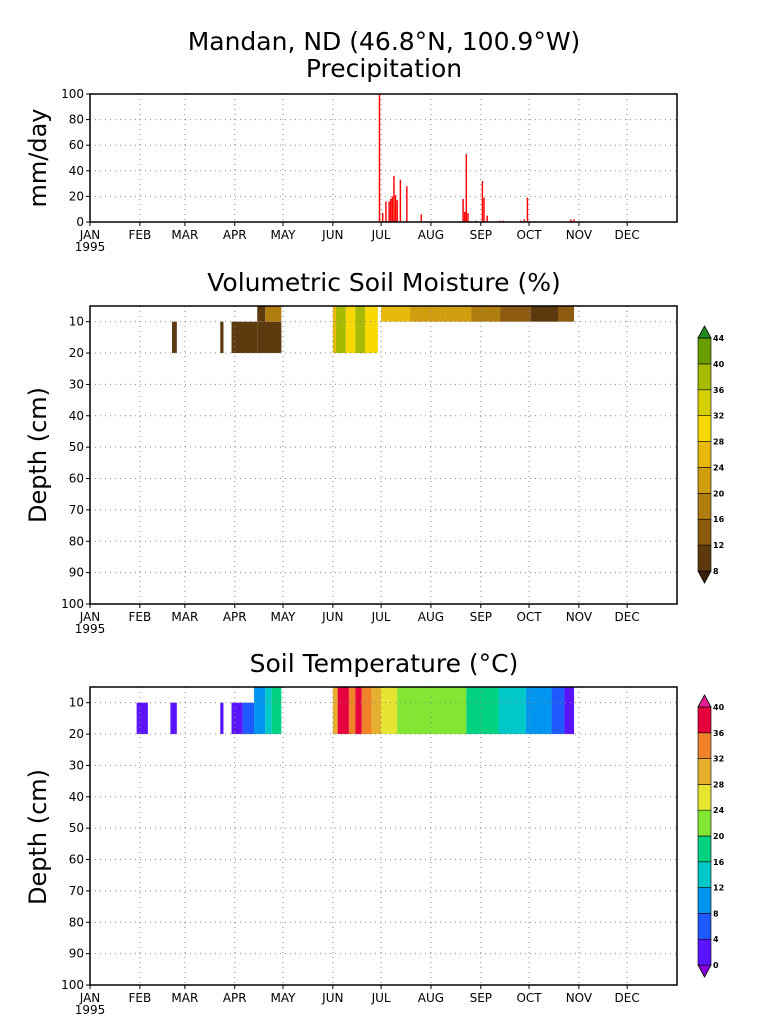  Describe the element at coordinates (90, 629) in the screenshot. I see `moisture-x-year-label: 1995` at that location.